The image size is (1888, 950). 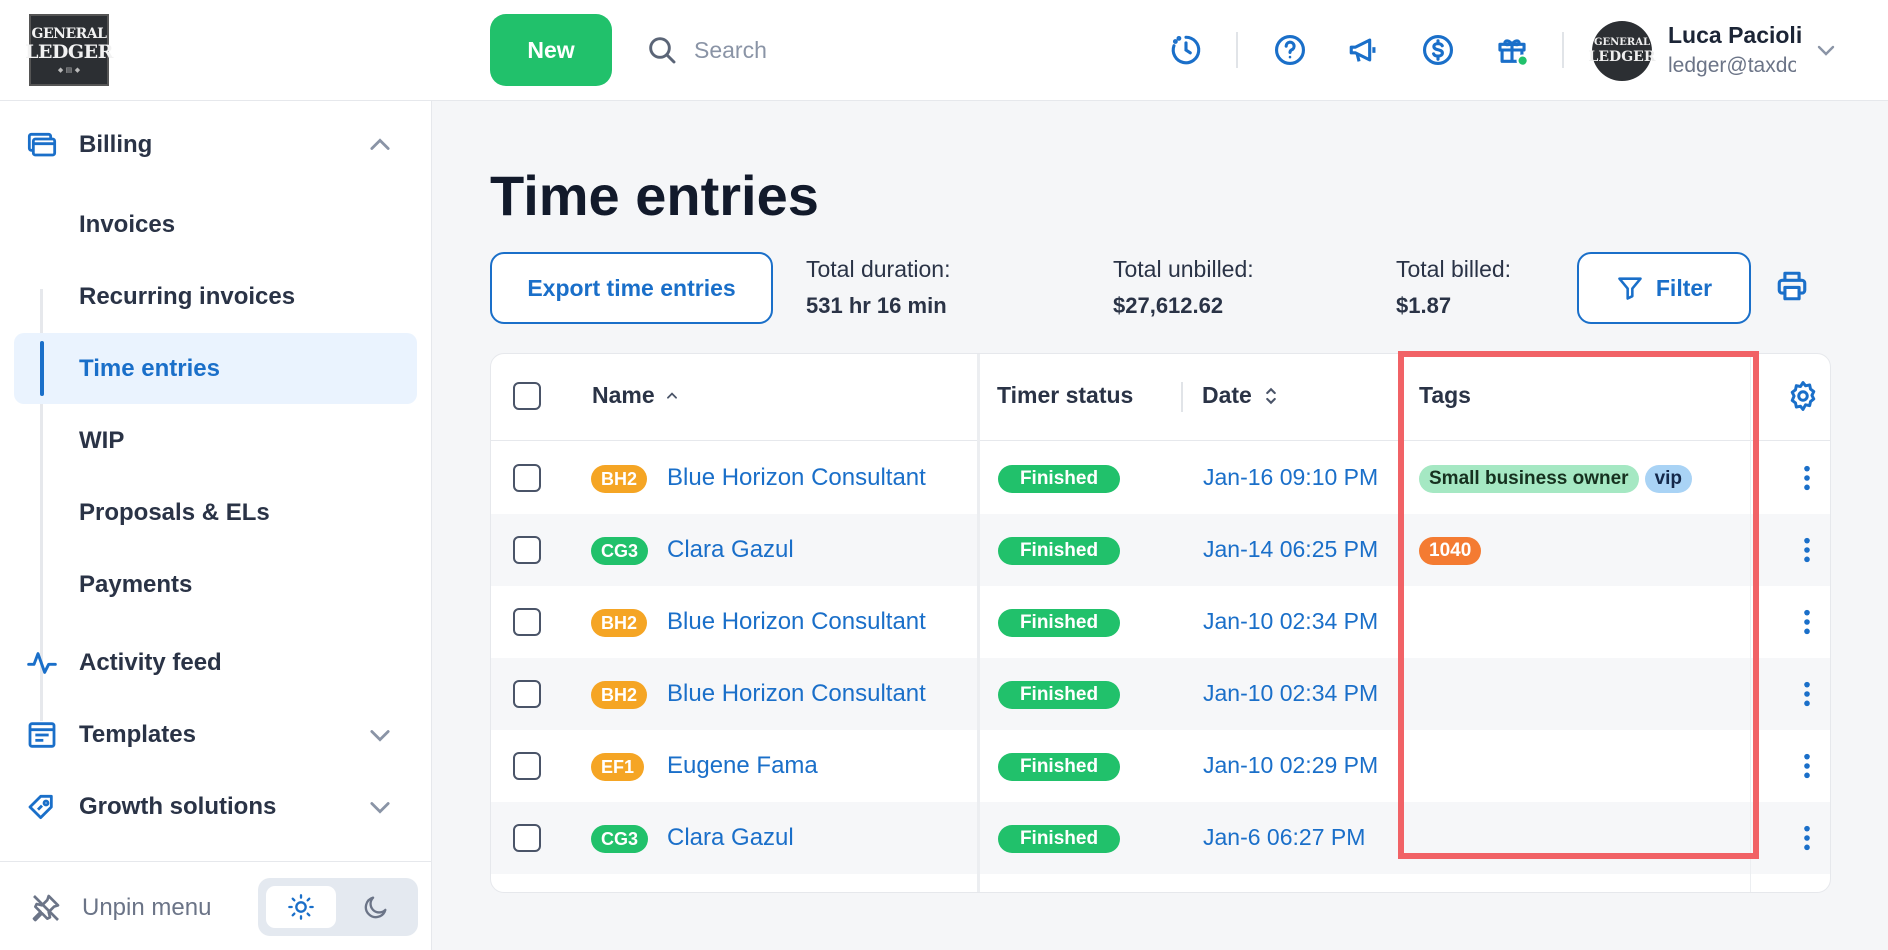 I want to click on filter-button: Filter, so click(x=1664, y=288).